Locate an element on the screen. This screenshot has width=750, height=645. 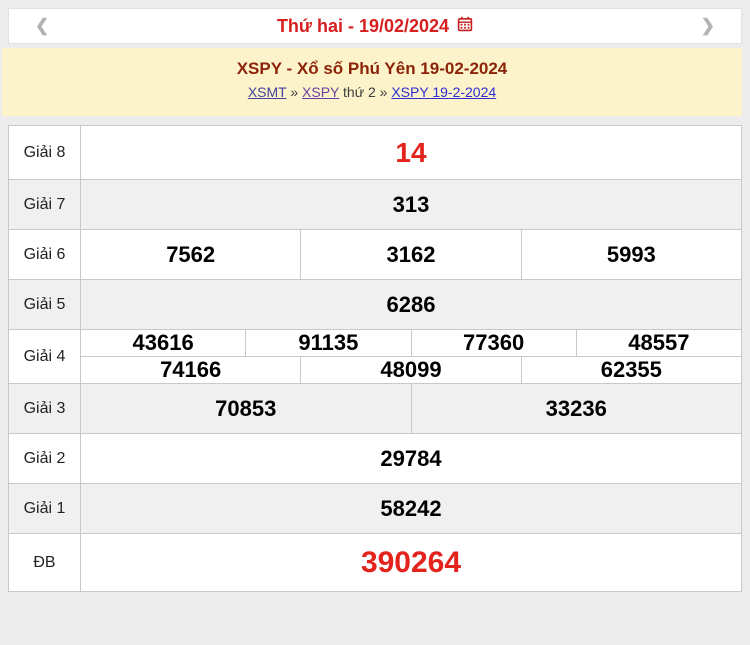
prize-number: 6286 is located at coordinates (411, 304).